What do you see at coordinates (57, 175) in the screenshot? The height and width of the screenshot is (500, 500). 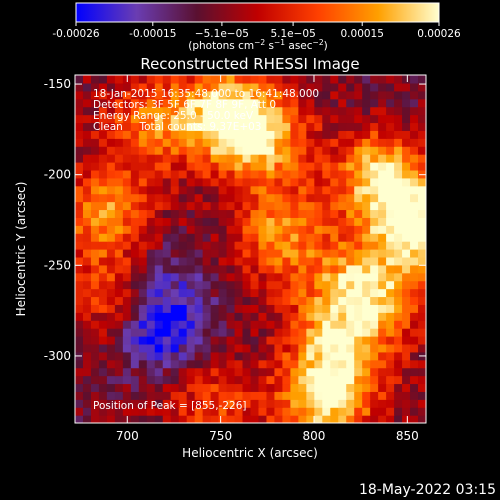 I see `y-tick-label: -200` at bounding box center [57, 175].